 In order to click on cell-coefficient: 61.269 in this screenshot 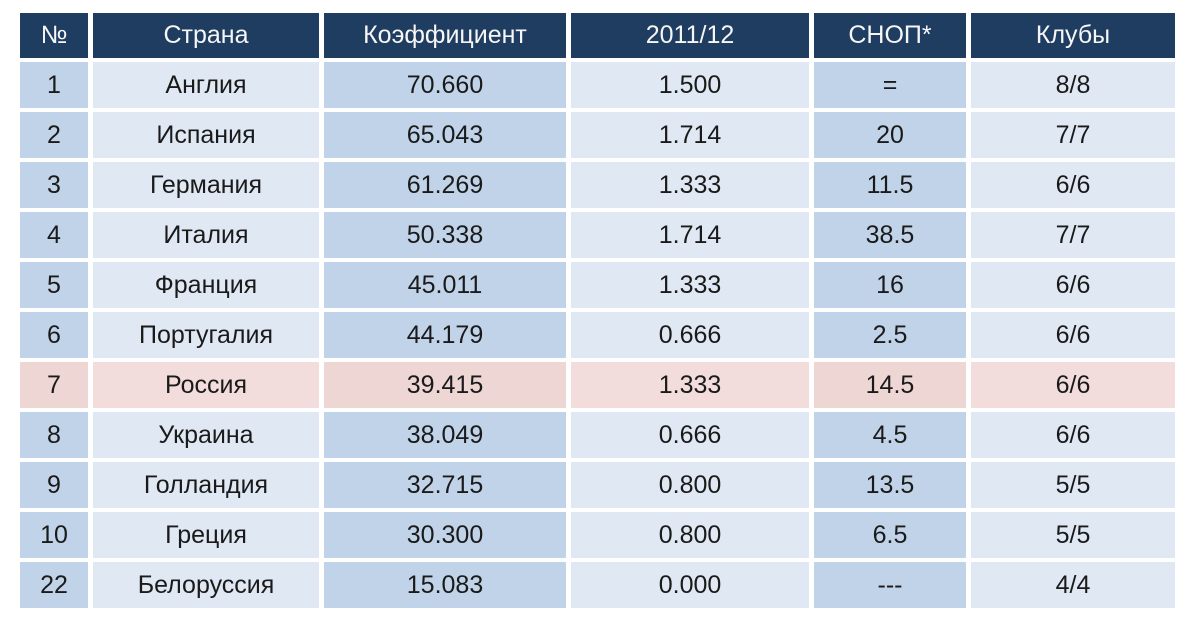, I will do `click(445, 185)`.